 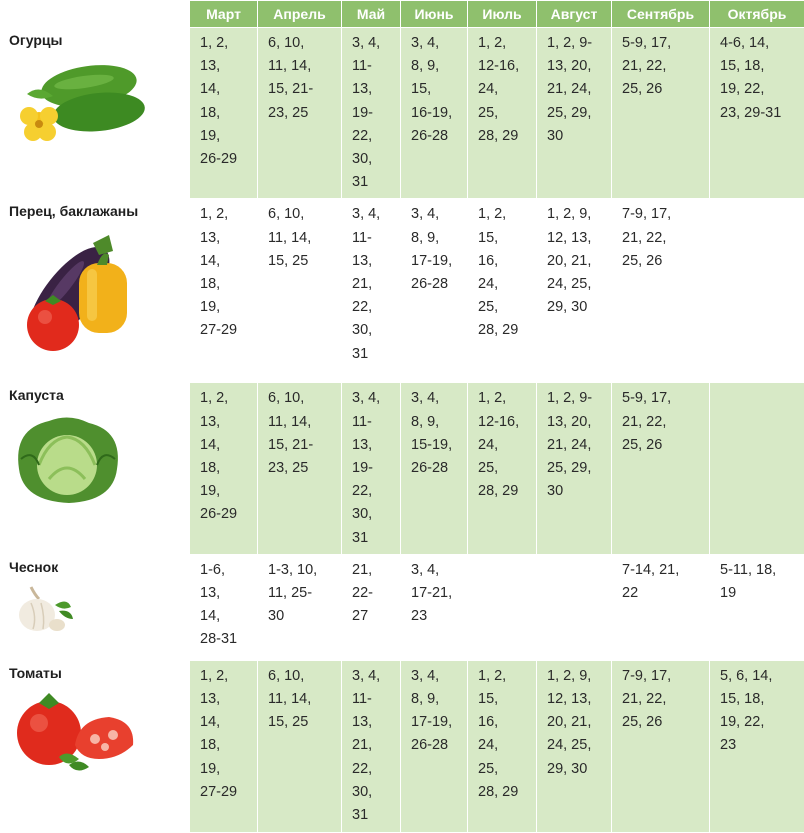 I want to click on dates-cell: 3, 4,11-13,19-22,30,31, so click(x=371, y=468).